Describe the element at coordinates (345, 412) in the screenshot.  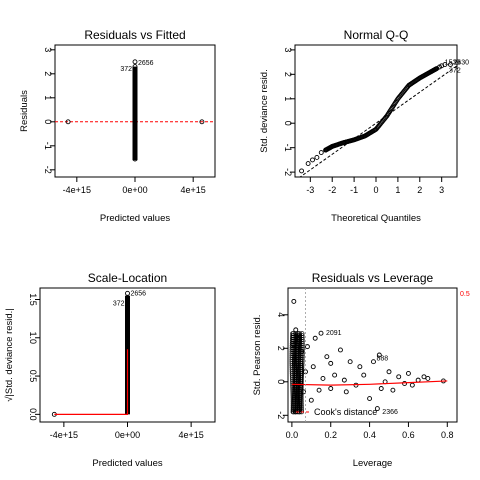
I see `legend-label: Cook's distance` at that location.